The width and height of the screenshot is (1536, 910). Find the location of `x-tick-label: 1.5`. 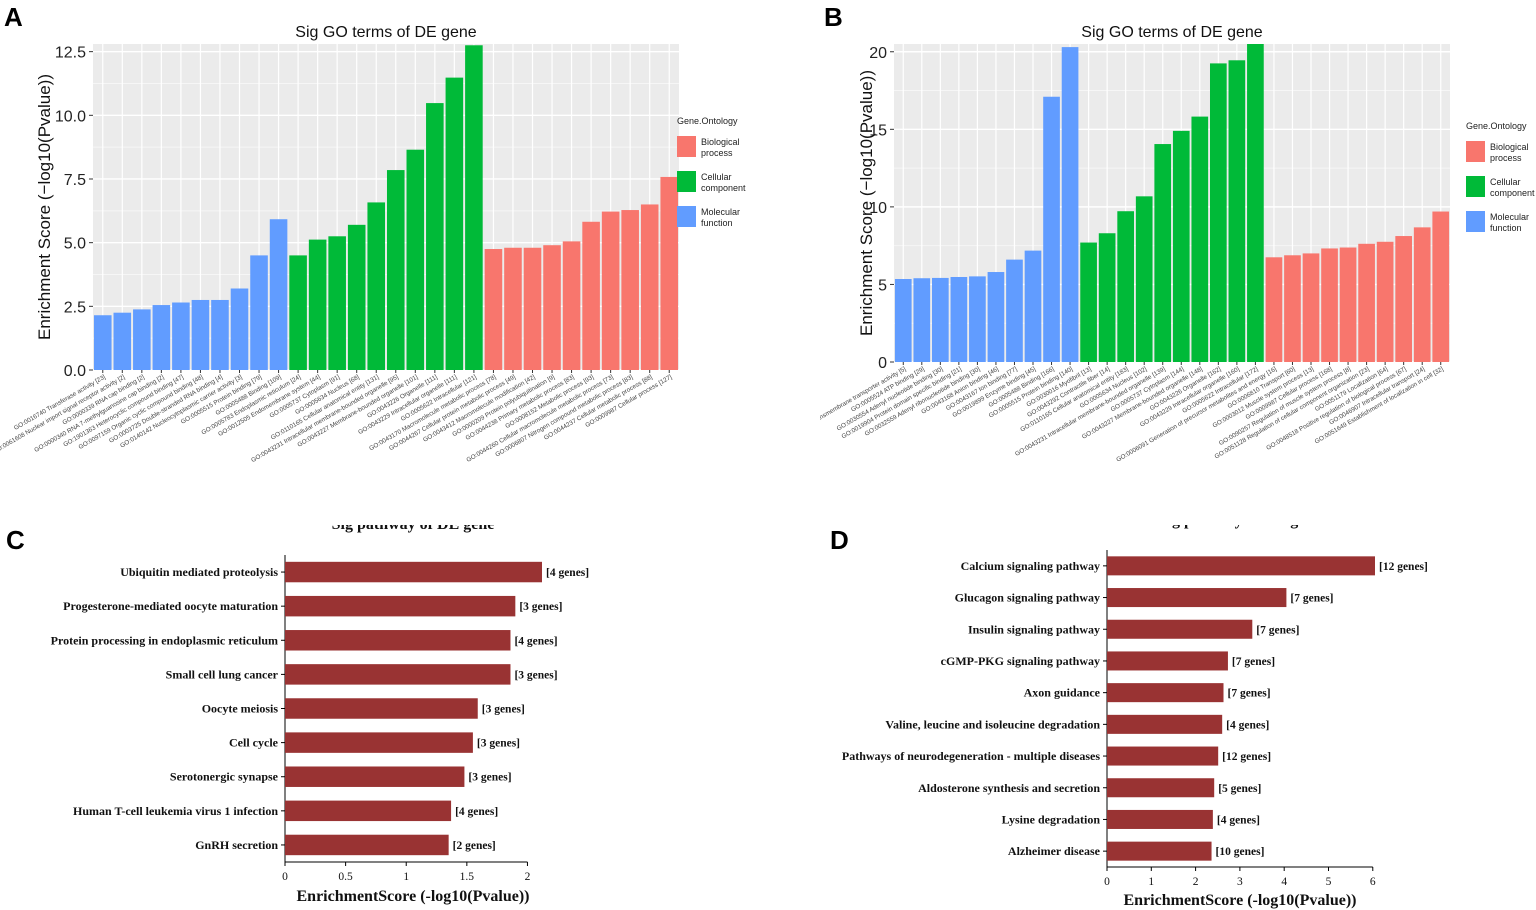

x-tick-label: 1.5 is located at coordinates (467, 877).